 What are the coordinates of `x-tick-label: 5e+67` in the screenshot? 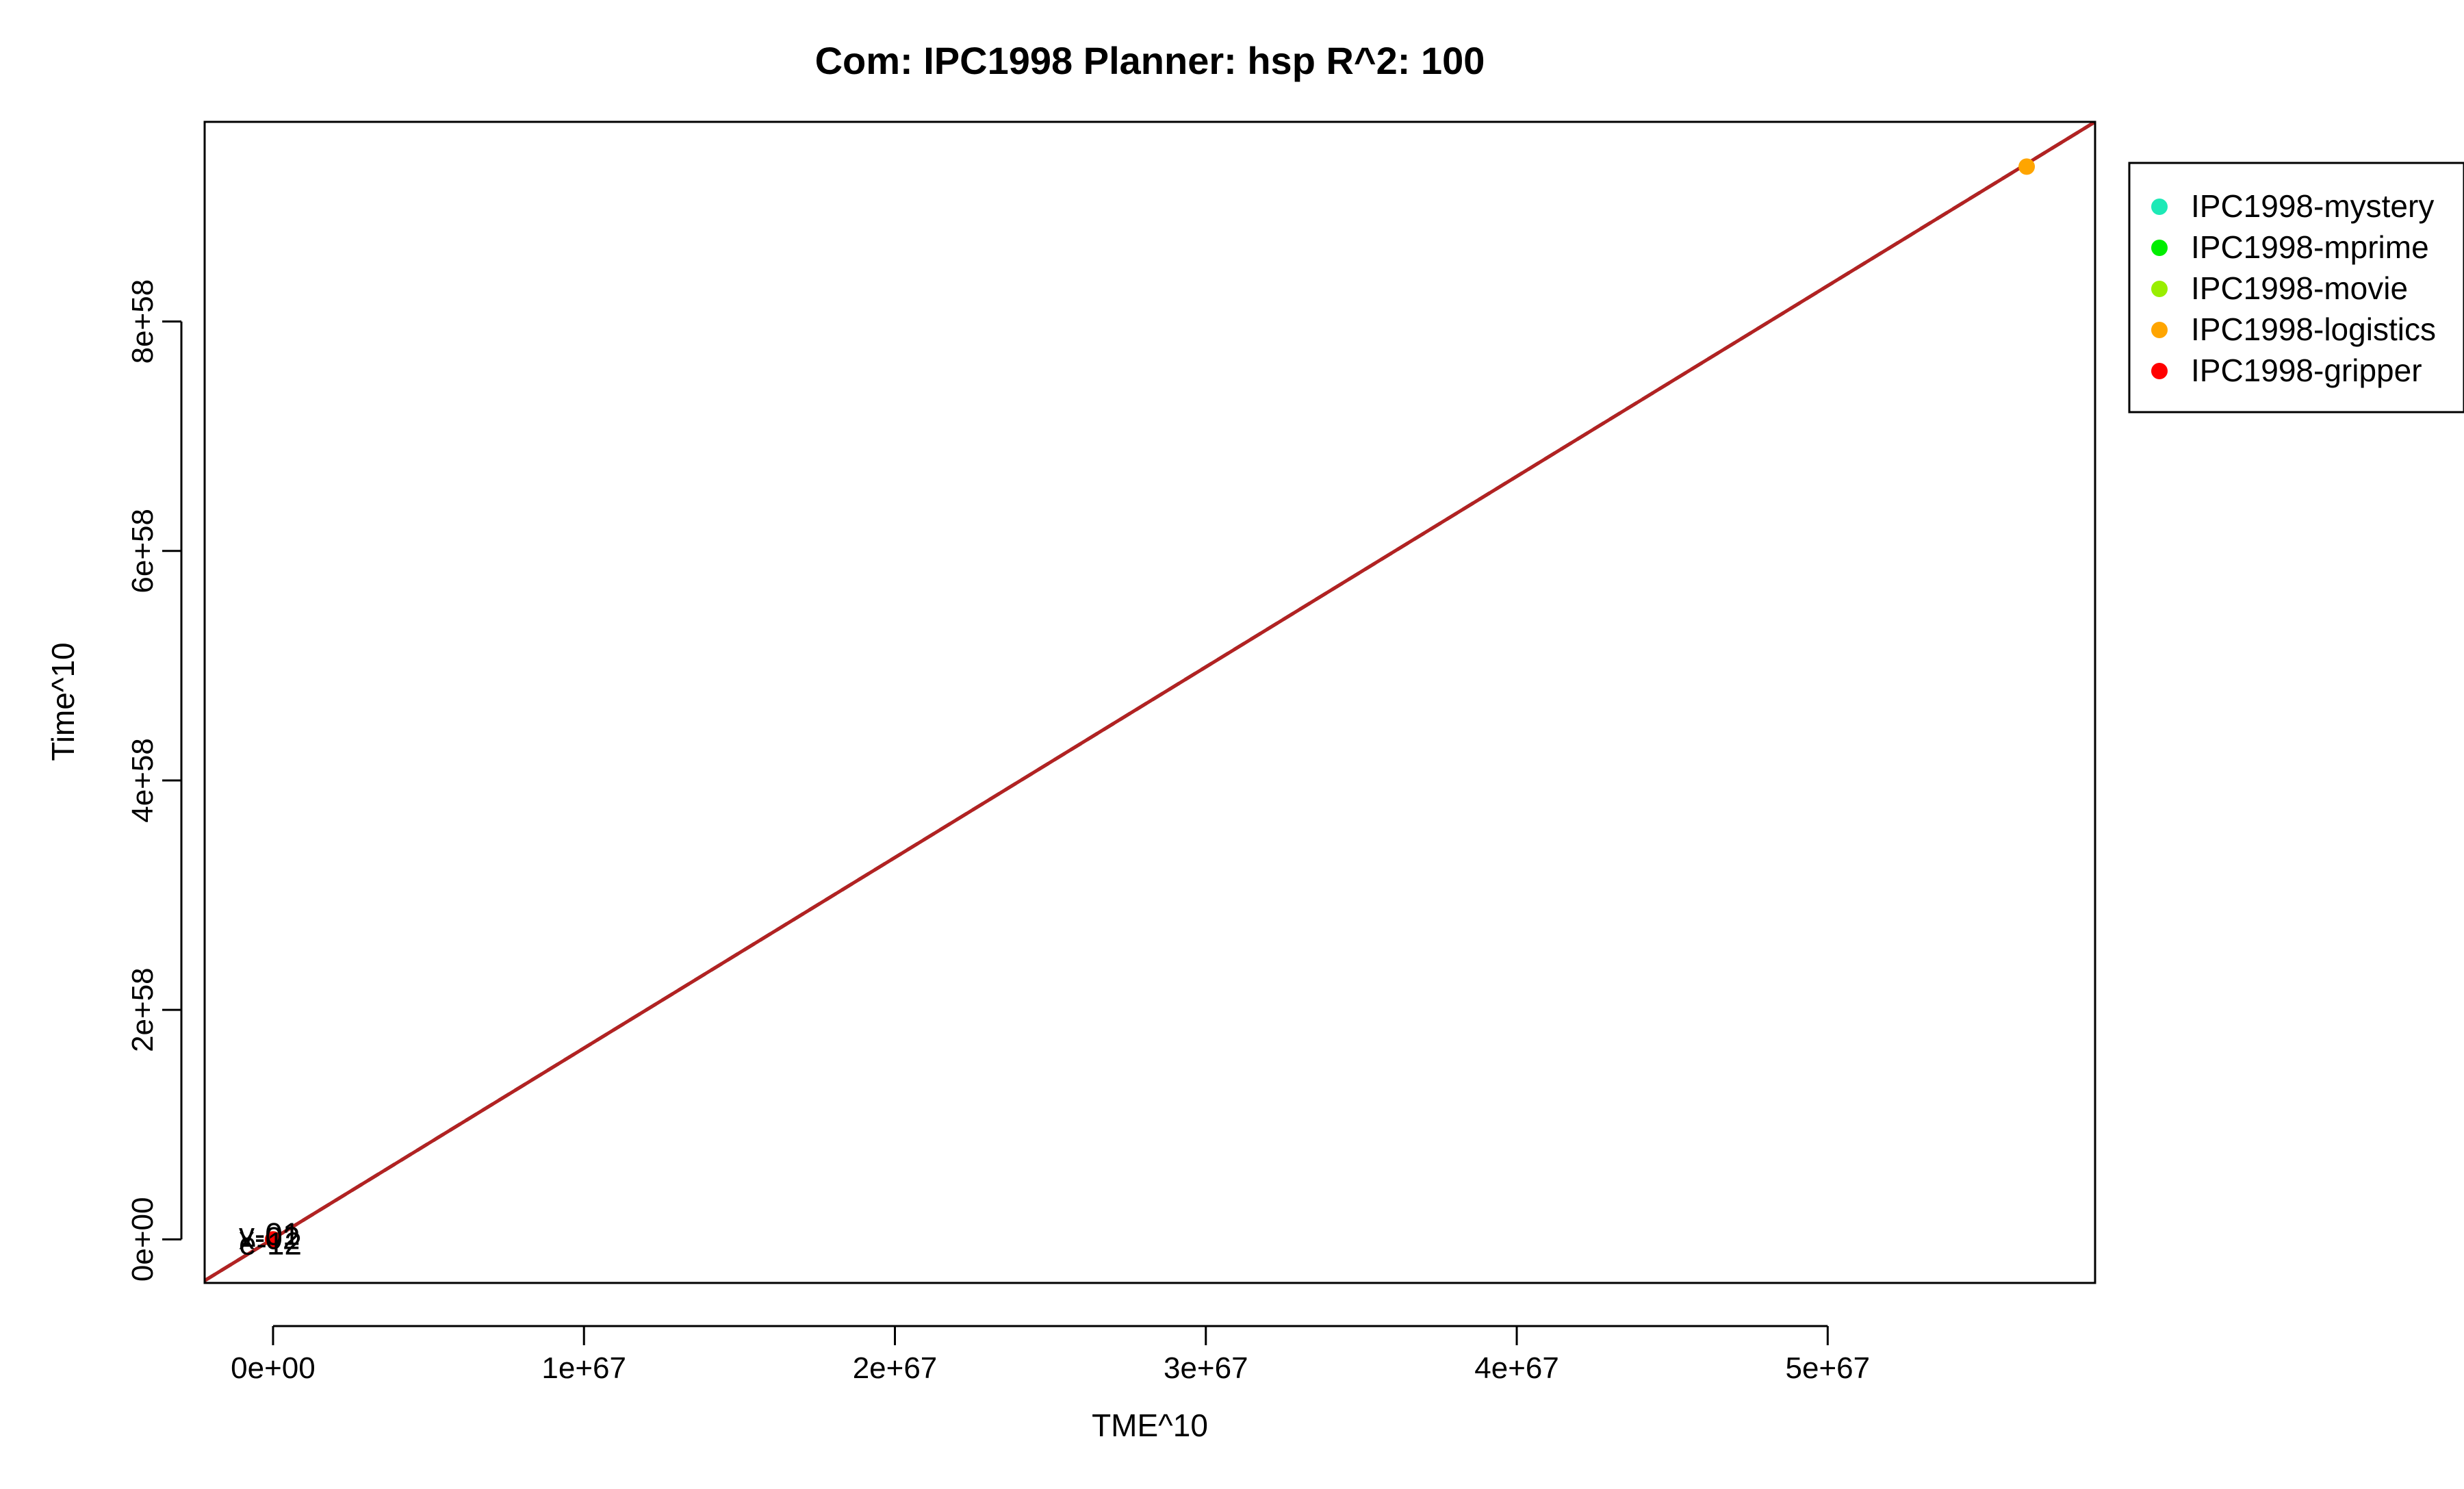 It's located at (1828, 1368).